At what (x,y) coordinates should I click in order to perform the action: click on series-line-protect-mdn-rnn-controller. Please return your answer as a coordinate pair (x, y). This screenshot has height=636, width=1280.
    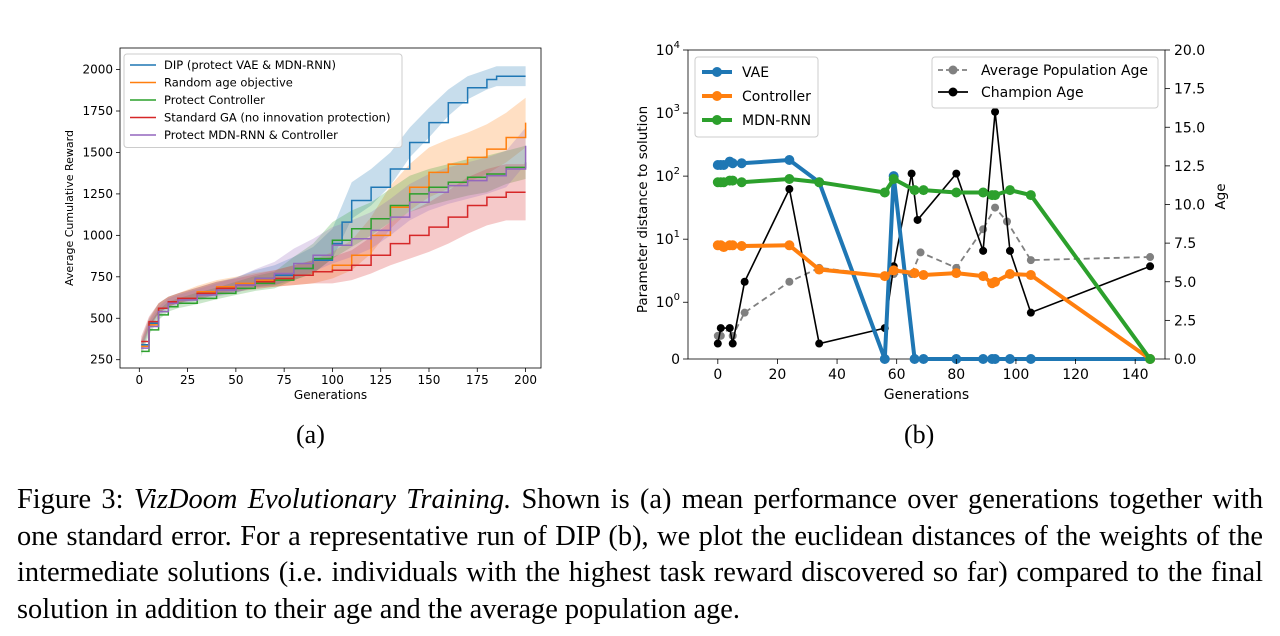
    Looking at the image, I should click on (334, 247).